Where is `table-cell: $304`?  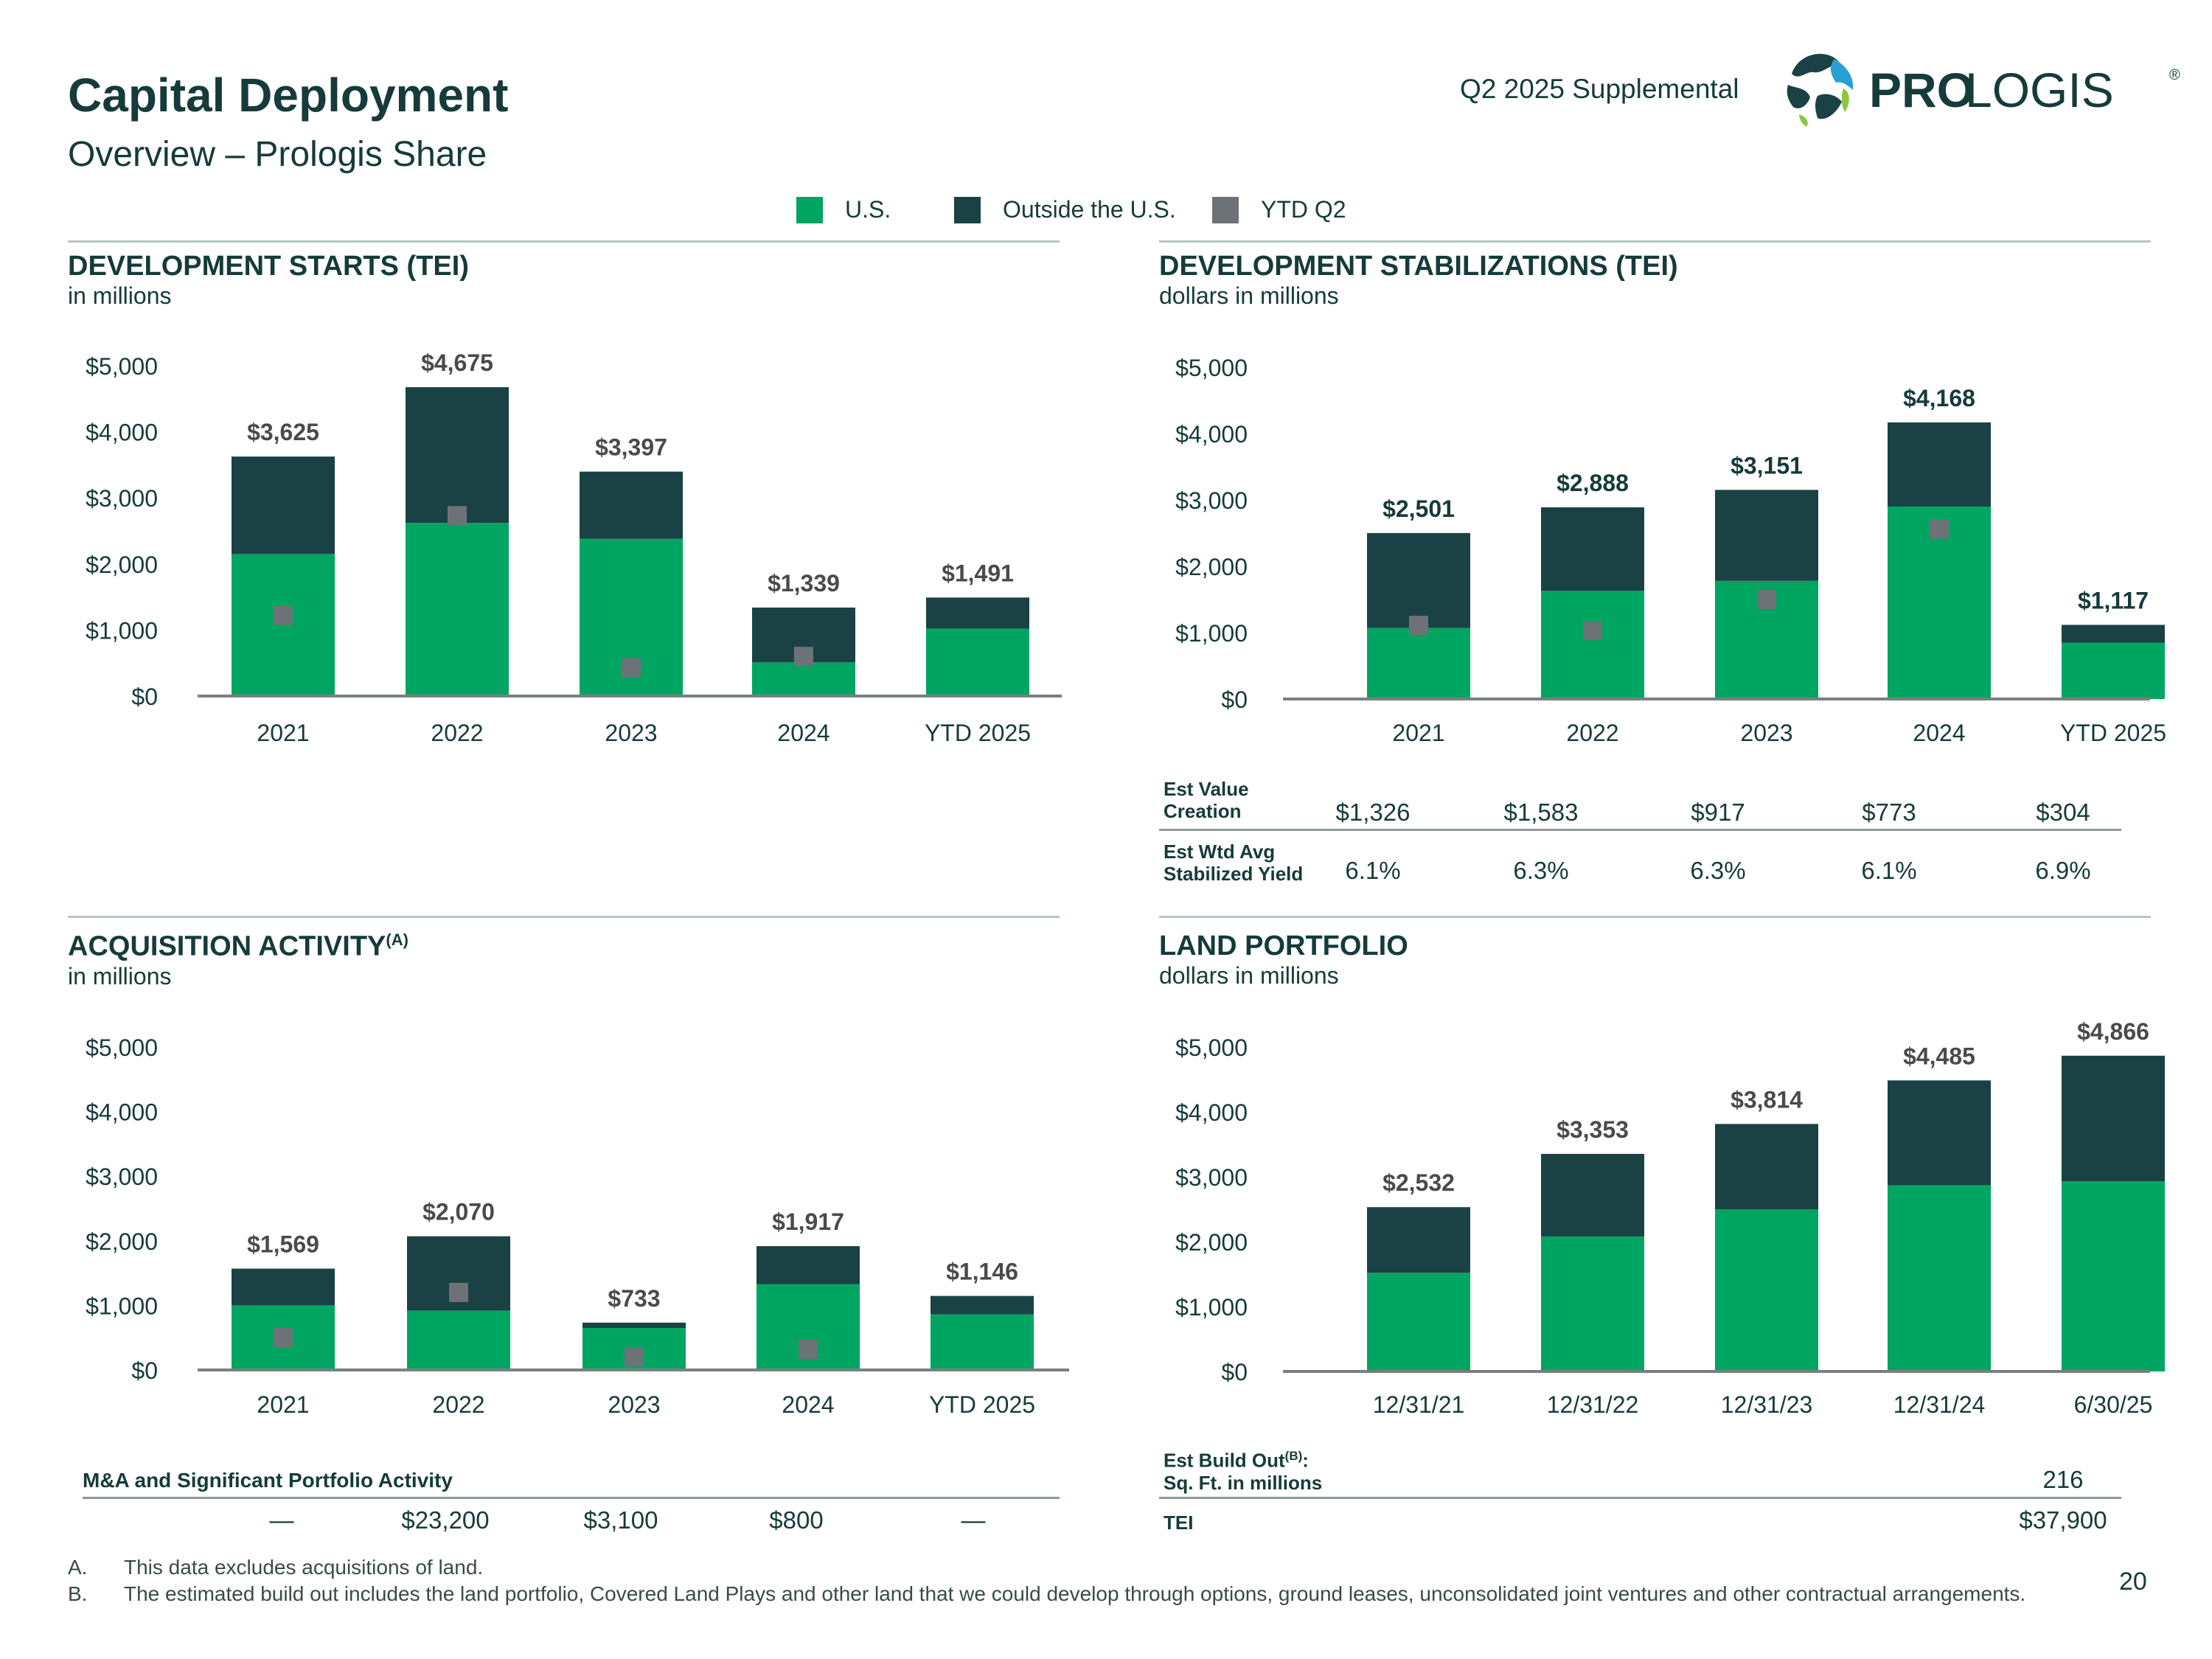
table-cell: $304 is located at coordinates (2063, 812).